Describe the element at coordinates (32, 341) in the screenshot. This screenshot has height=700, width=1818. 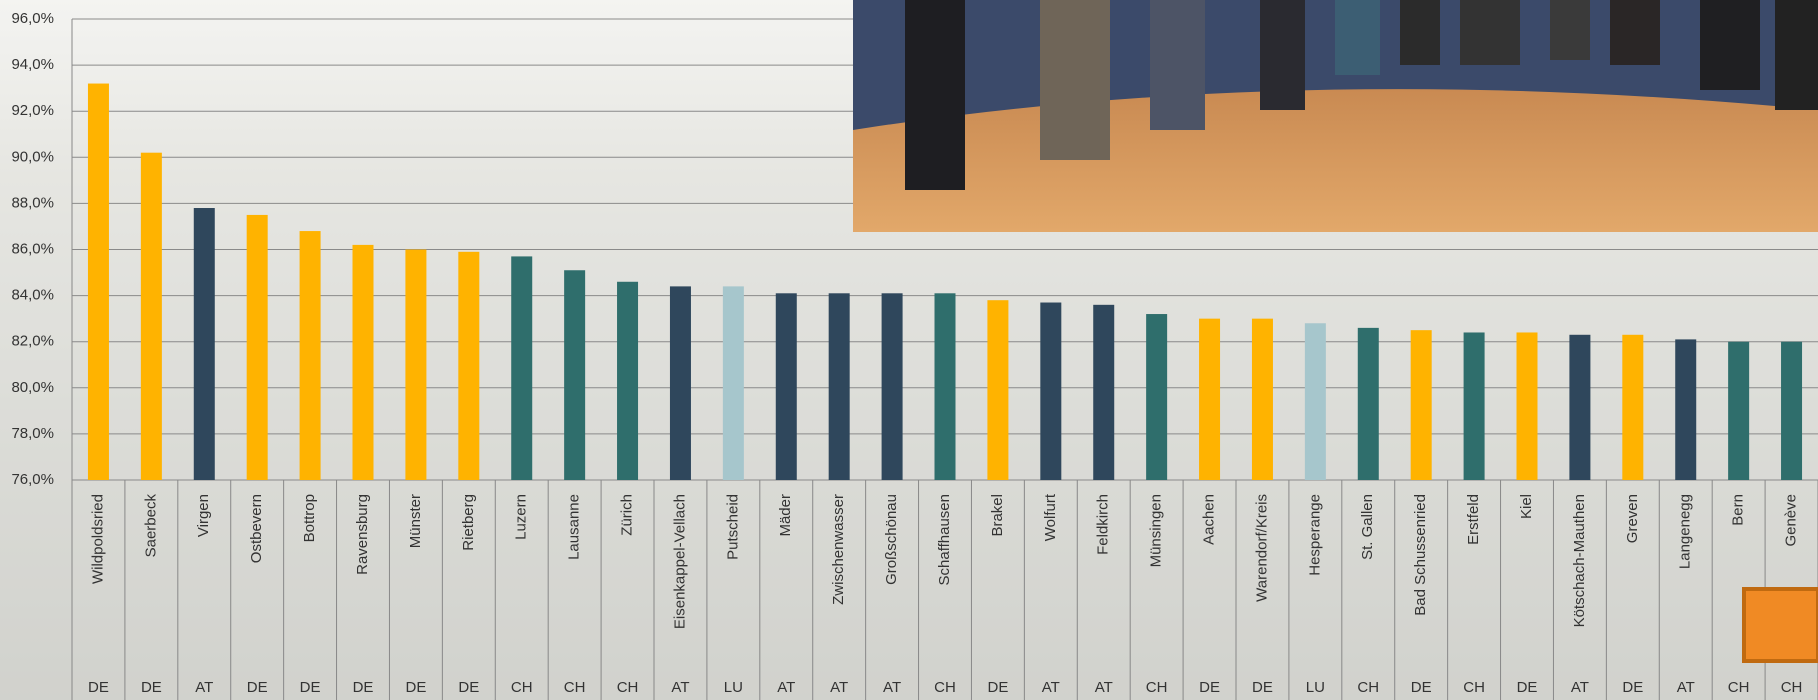
I see `y-tick-label: 82,0%` at that location.